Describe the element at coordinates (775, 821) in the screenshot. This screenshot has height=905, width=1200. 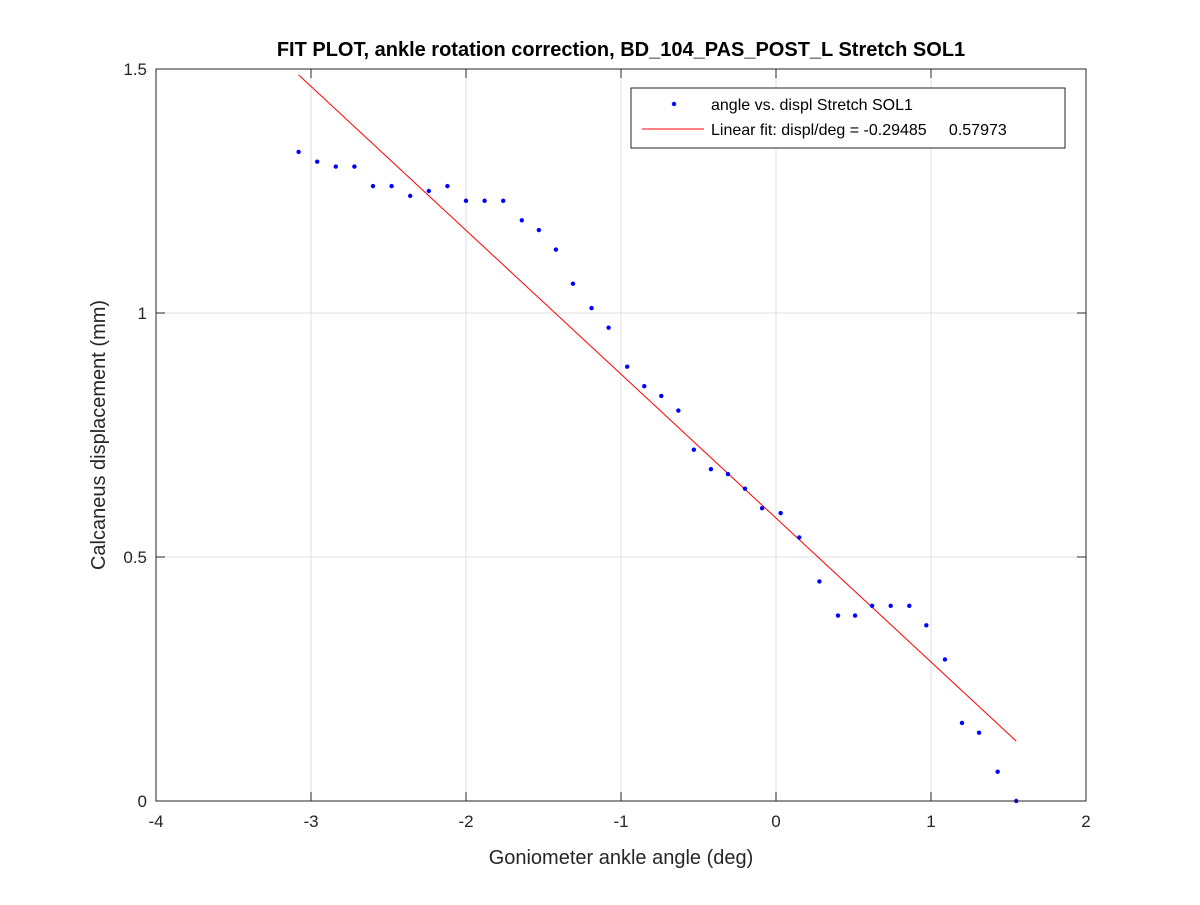
I see `x-tick-label: 0` at that location.